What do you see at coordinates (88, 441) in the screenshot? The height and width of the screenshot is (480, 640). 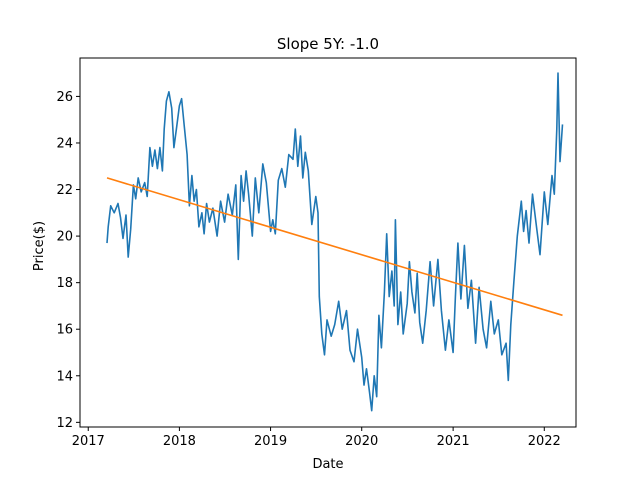 I see `x-tick-label: 2017` at bounding box center [88, 441].